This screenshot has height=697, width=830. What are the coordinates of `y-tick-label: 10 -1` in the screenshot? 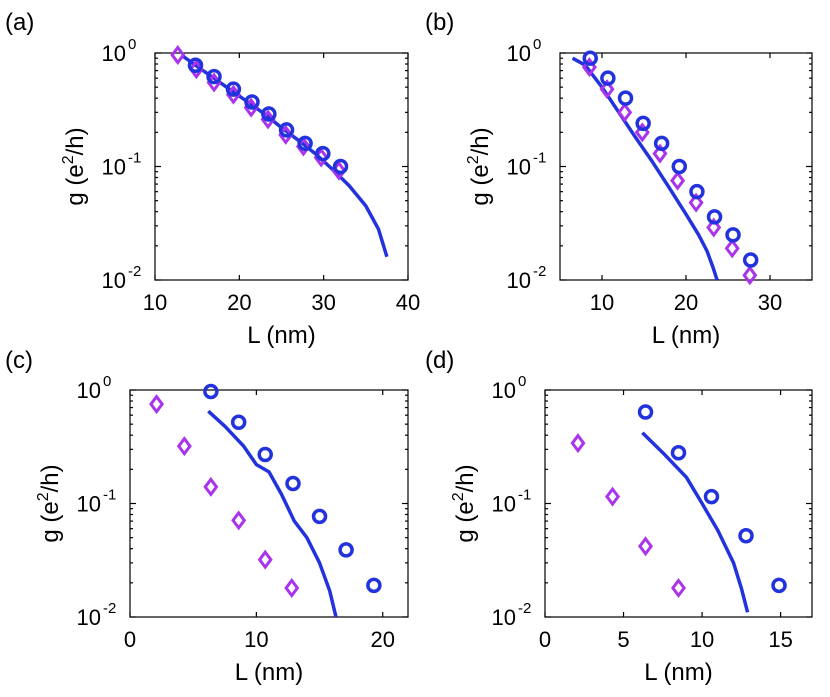 It's located at (512, 502).